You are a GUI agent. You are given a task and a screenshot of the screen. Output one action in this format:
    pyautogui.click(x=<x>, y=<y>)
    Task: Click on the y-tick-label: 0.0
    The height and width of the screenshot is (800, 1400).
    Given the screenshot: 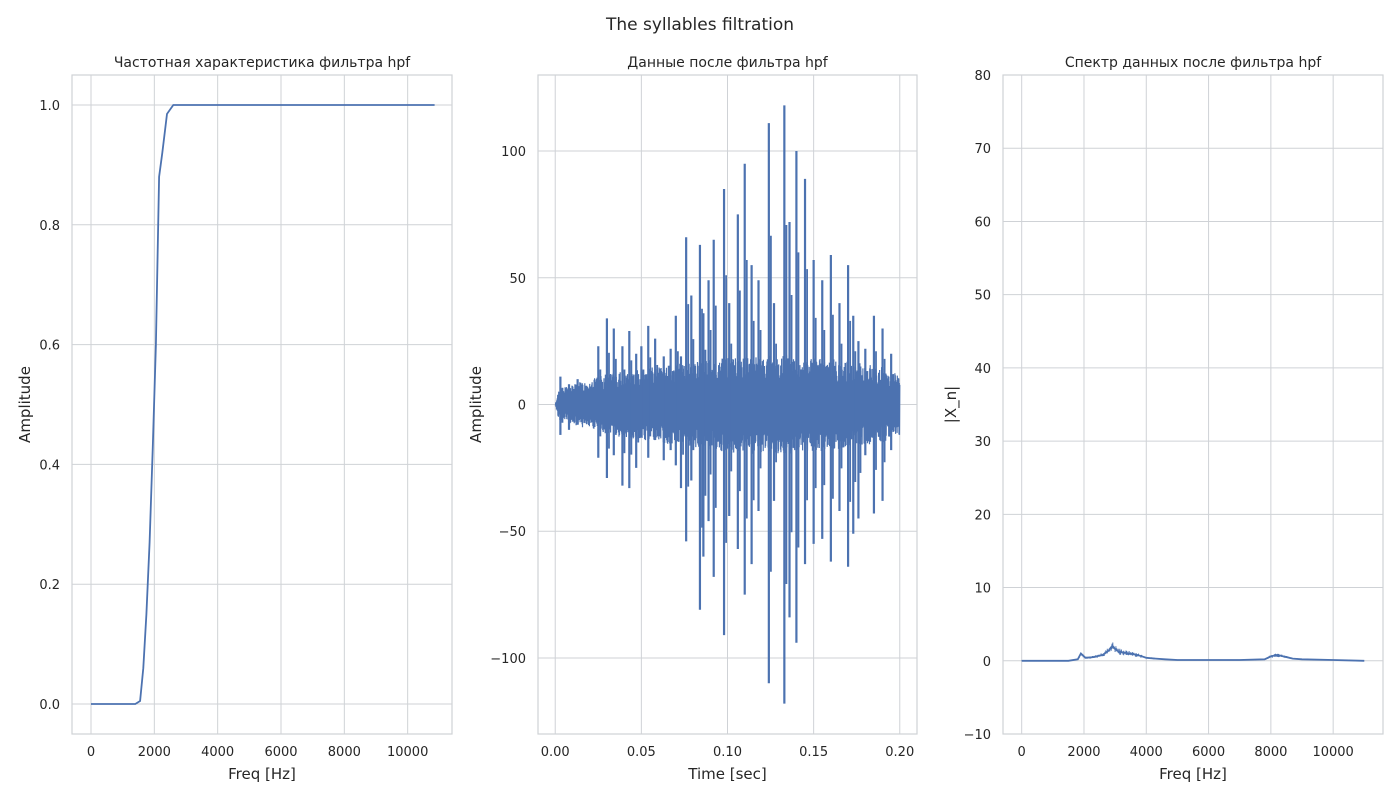 What is the action you would take?
    pyautogui.click(x=49, y=705)
    